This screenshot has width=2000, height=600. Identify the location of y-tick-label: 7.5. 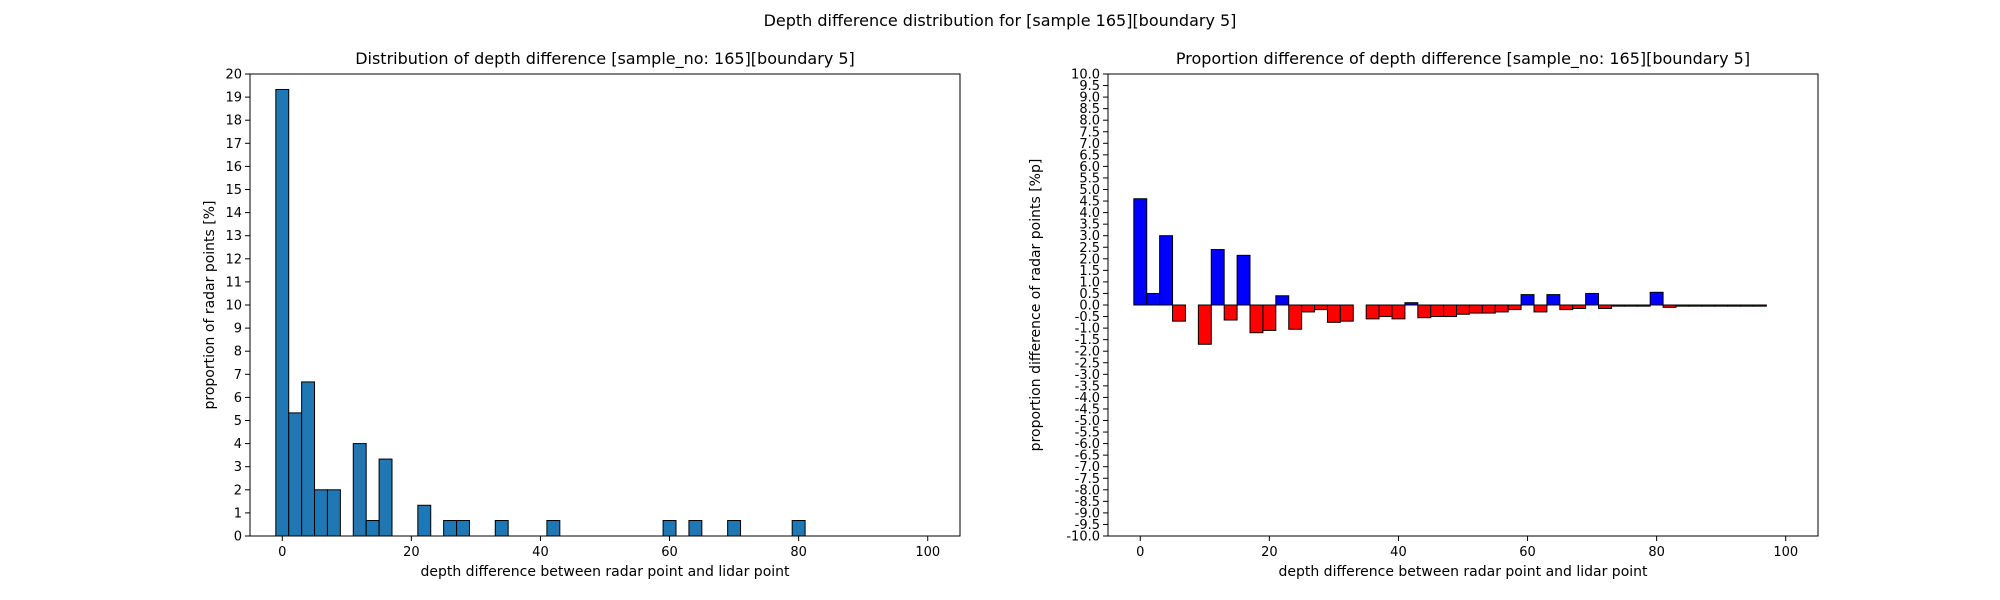
(1089, 132).